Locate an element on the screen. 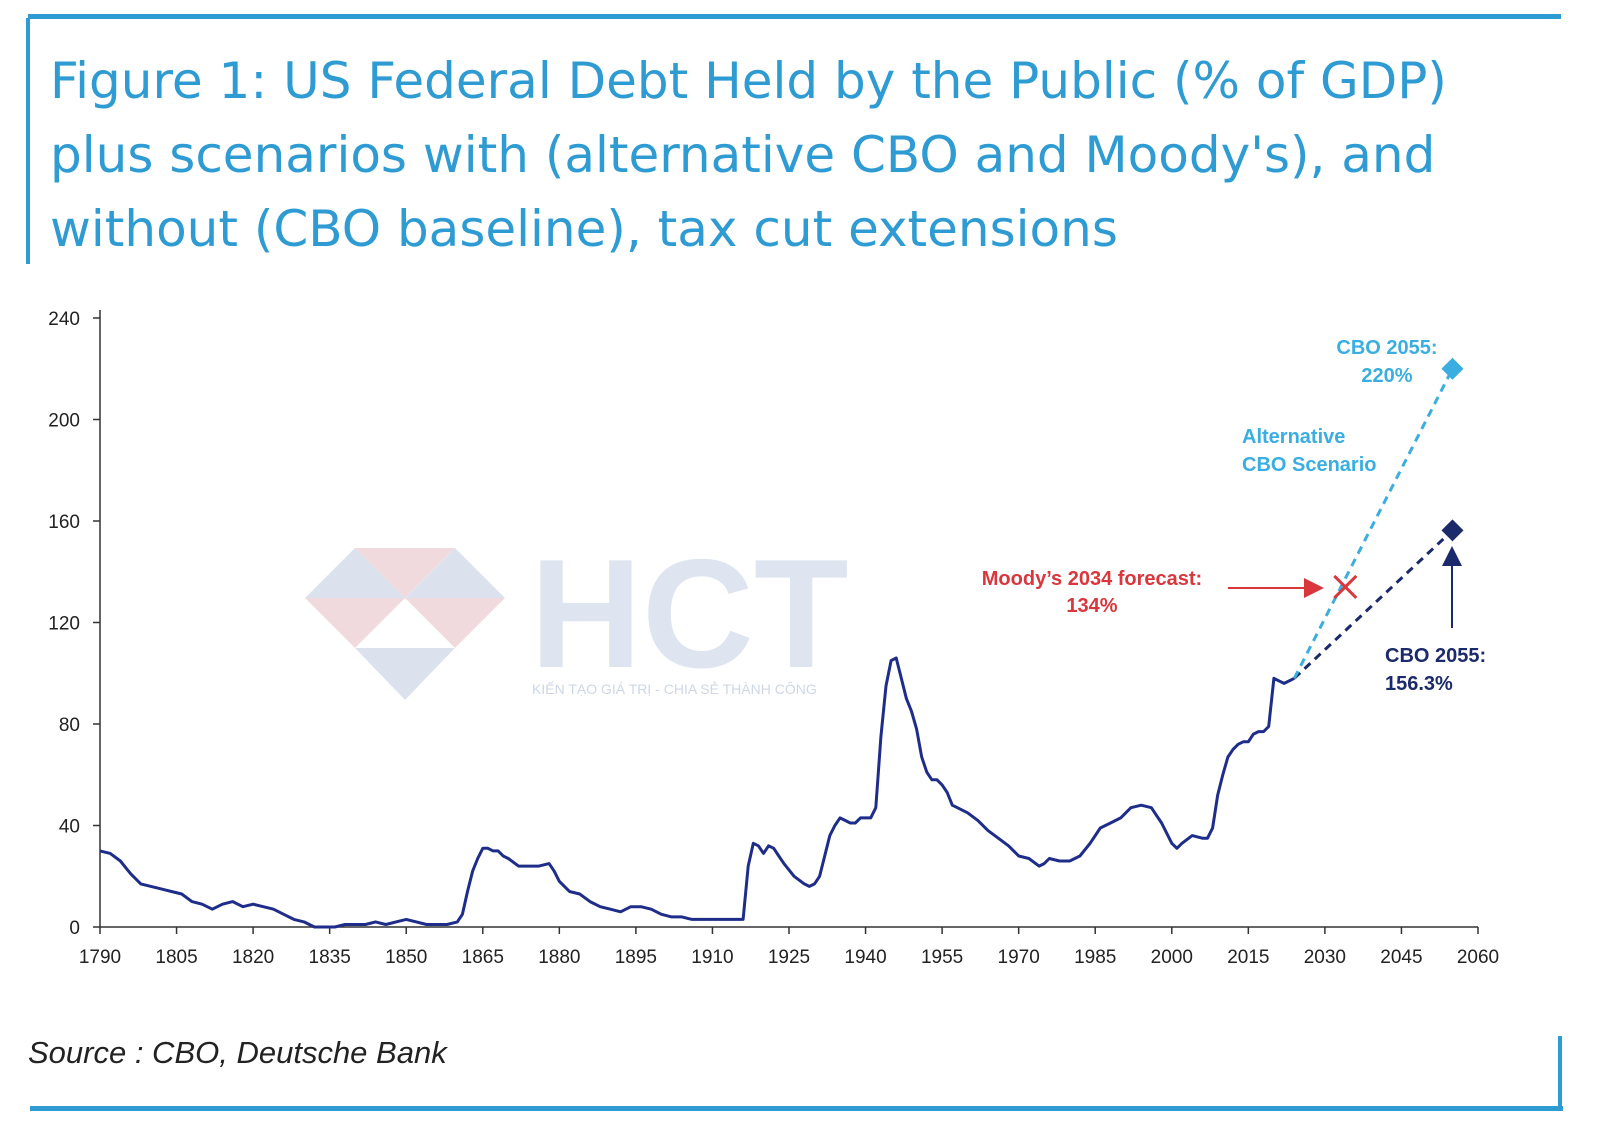  watermark-logo-text: HCT is located at coordinates (689, 613).